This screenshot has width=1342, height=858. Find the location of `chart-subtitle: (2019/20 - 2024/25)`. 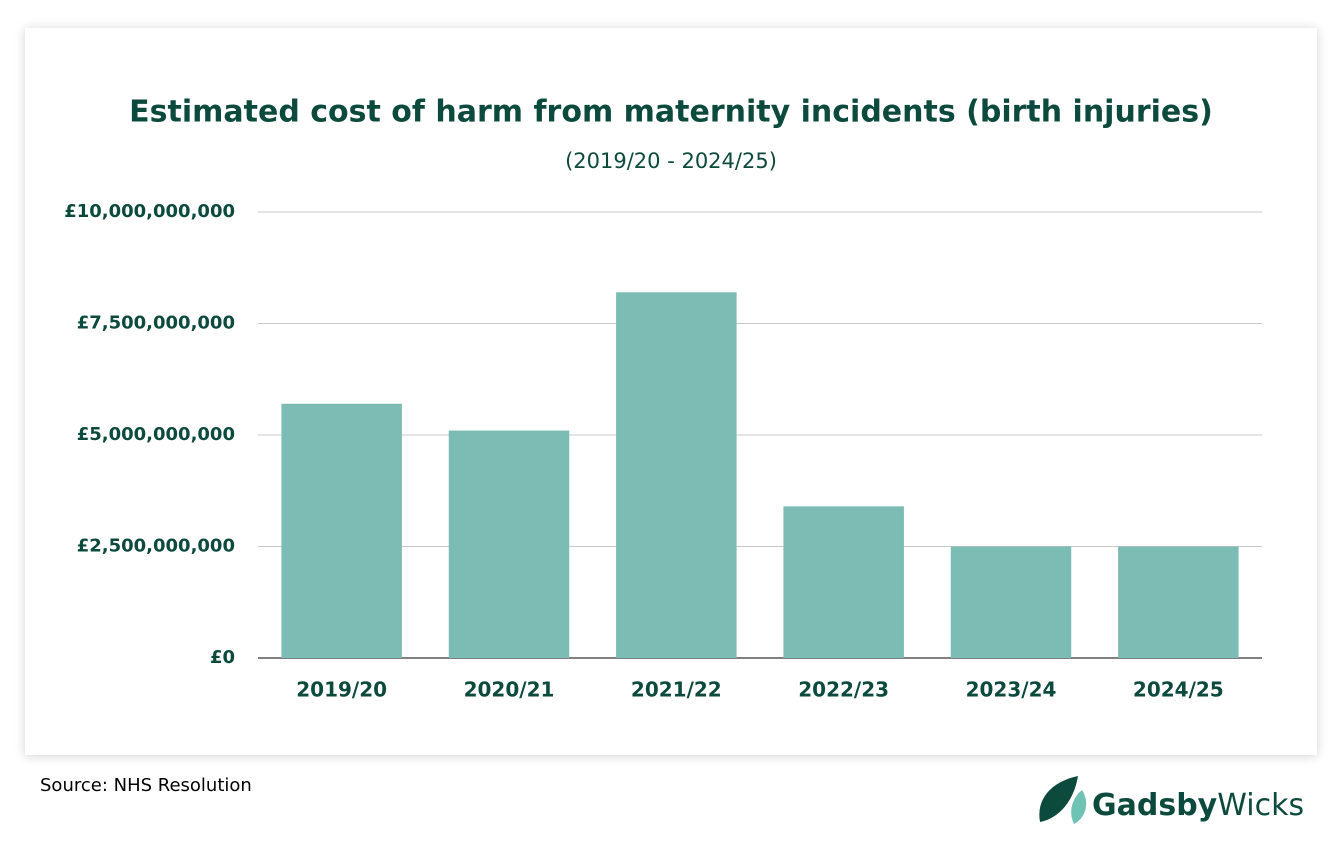

chart-subtitle: (2019/20 - 2024/25) is located at coordinates (671, 161).